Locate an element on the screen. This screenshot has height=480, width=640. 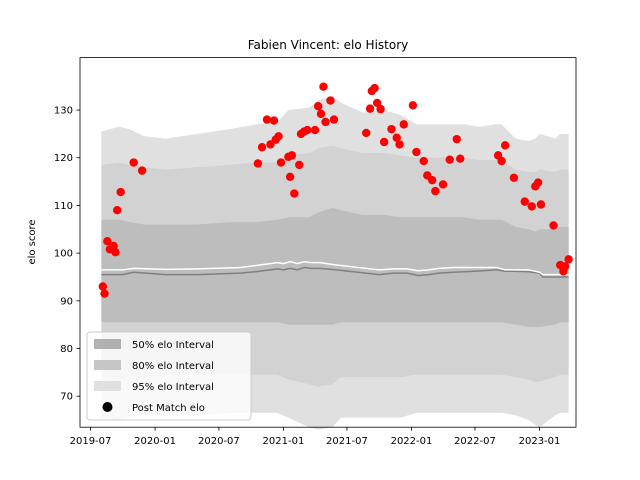
x-tick-label-3: 2020-07 is located at coordinates (219, 441).